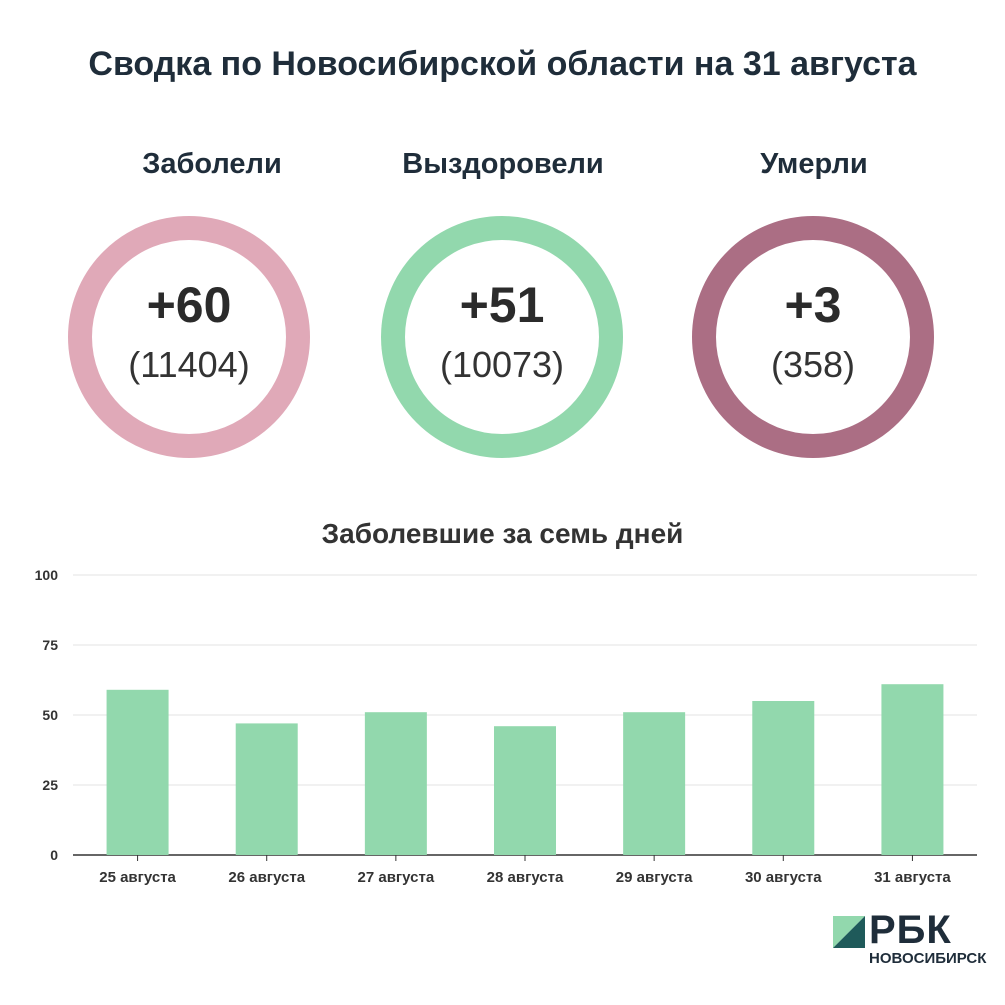 This screenshot has width=1005, height=1005. Describe the element at coordinates (50, 645) in the screenshot. I see `y-tick-label: 75` at that location.